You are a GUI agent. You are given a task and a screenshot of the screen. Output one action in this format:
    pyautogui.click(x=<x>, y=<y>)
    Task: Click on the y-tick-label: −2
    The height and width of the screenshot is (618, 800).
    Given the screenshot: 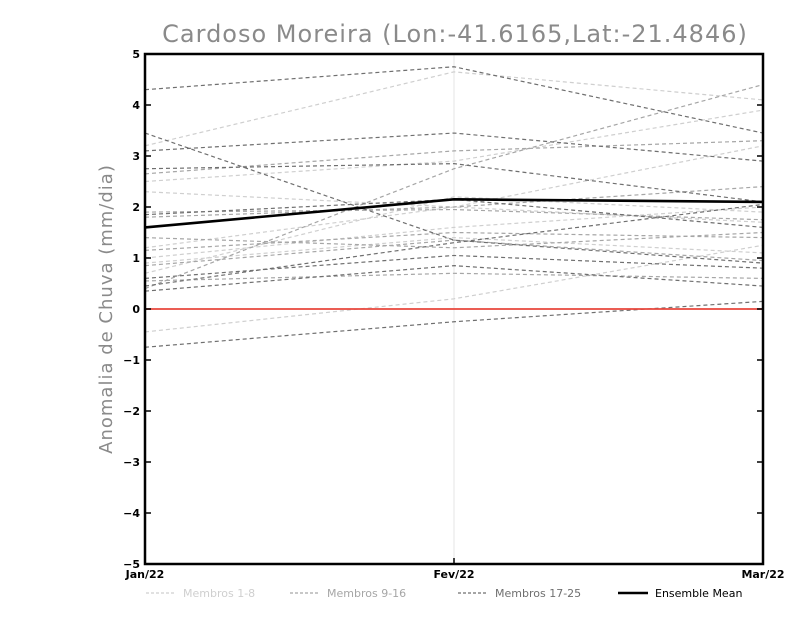 What is the action you would take?
    pyautogui.click(x=131, y=411)
    